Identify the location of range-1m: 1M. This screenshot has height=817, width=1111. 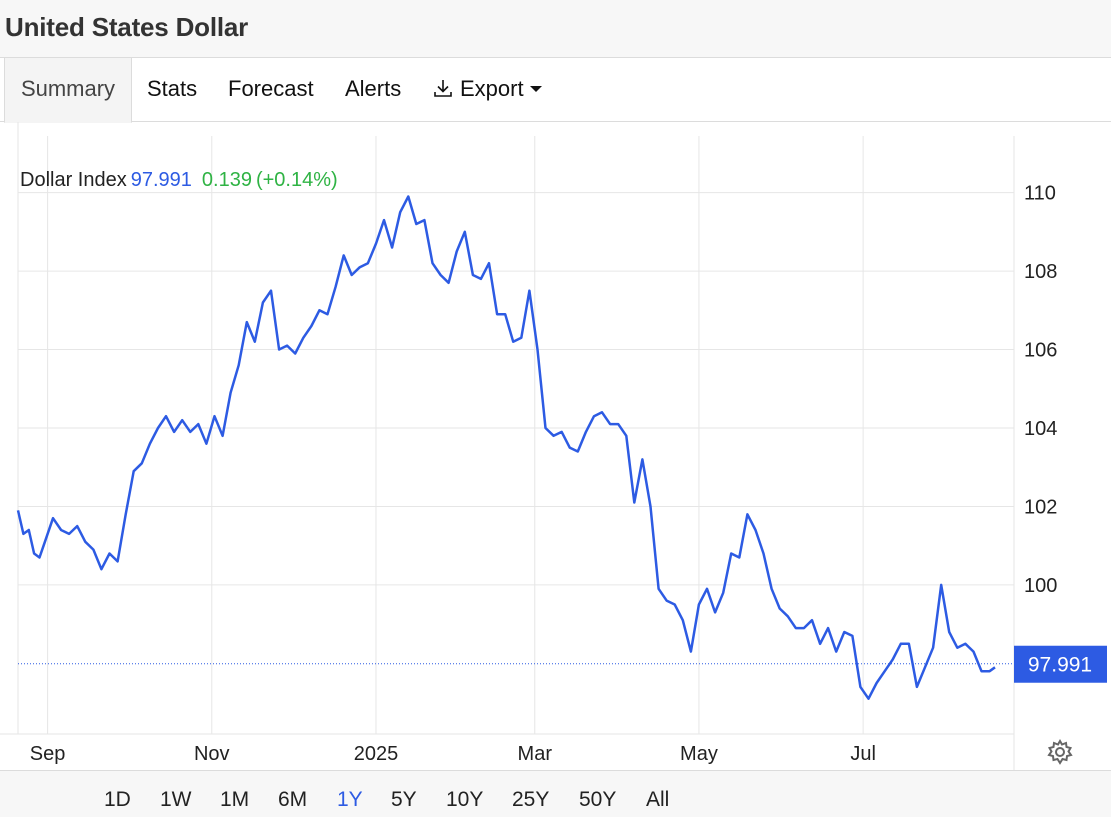
(235, 799).